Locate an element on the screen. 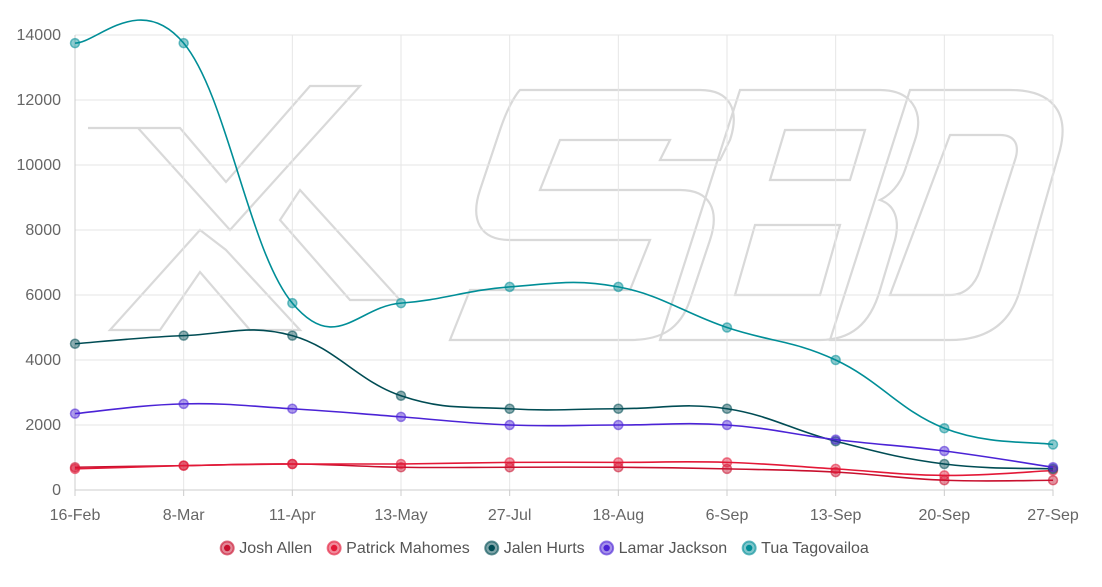 Image resolution: width=1102 pixels, height=587 pixels. series-line-patrick-mahomes is located at coordinates (564, 469).